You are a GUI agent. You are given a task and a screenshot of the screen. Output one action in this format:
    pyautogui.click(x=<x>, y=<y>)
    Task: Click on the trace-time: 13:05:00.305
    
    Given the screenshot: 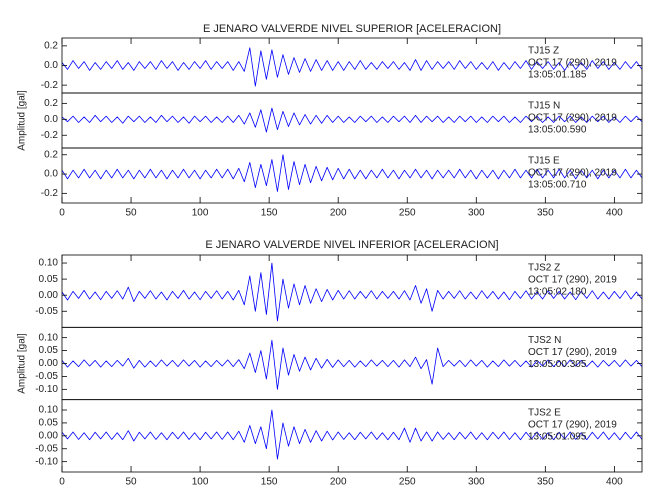 What is the action you would take?
    pyautogui.click(x=557, y=364)
    